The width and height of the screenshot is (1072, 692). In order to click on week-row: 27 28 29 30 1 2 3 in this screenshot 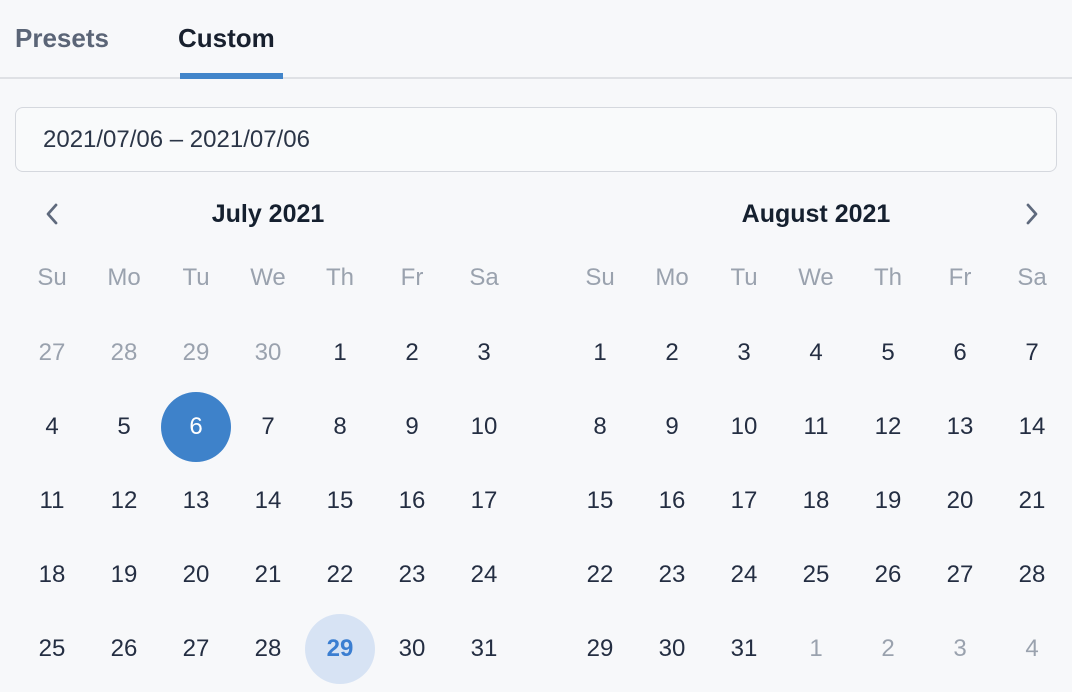, I will do `click(268, 353)`.